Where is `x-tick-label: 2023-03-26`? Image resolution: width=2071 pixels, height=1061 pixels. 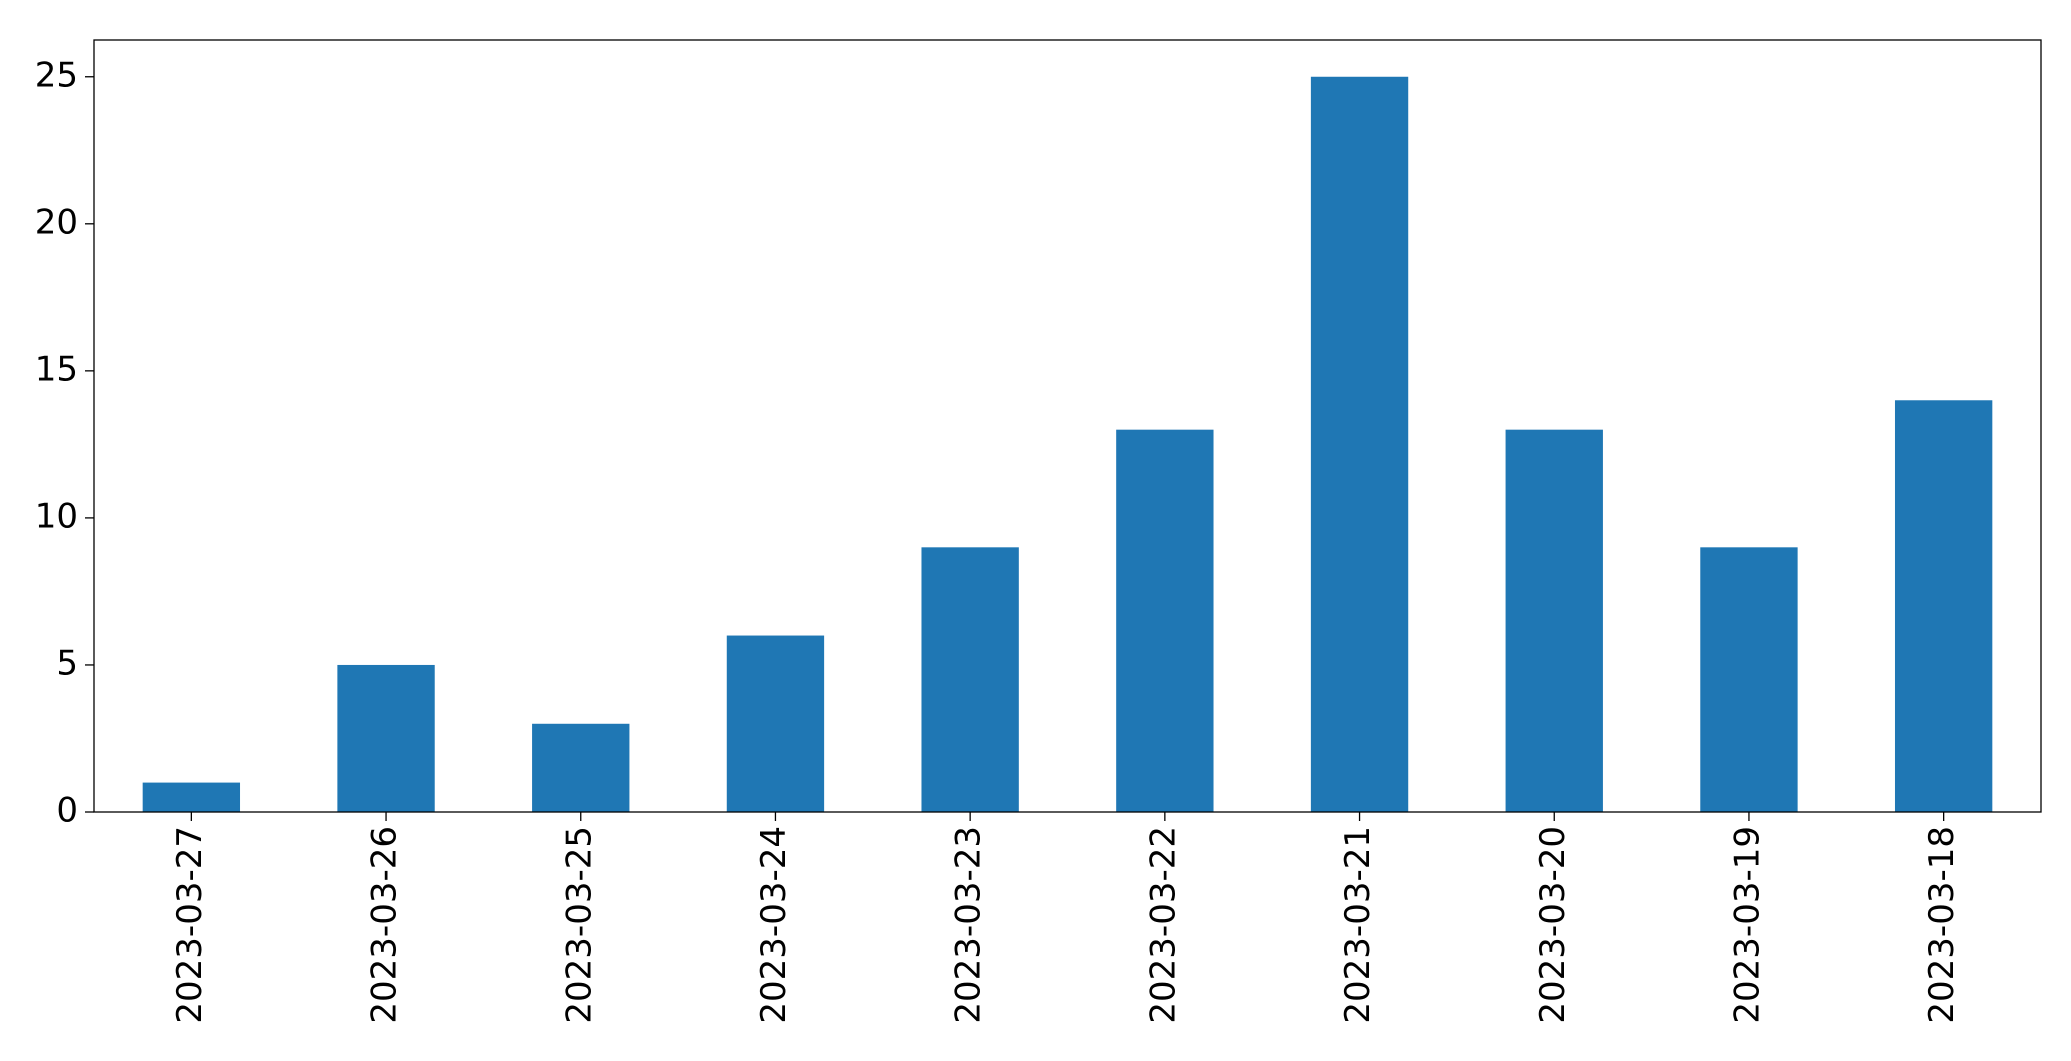 x-tick-label: 2023-03-26 is located at coordinates (385, 925).